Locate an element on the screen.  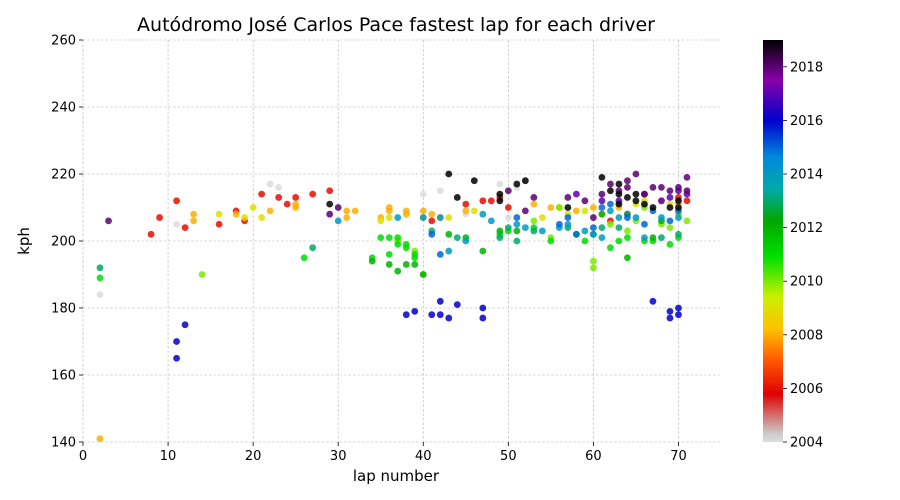
y-tick-label: 160 is located at coordinates (63, 376).